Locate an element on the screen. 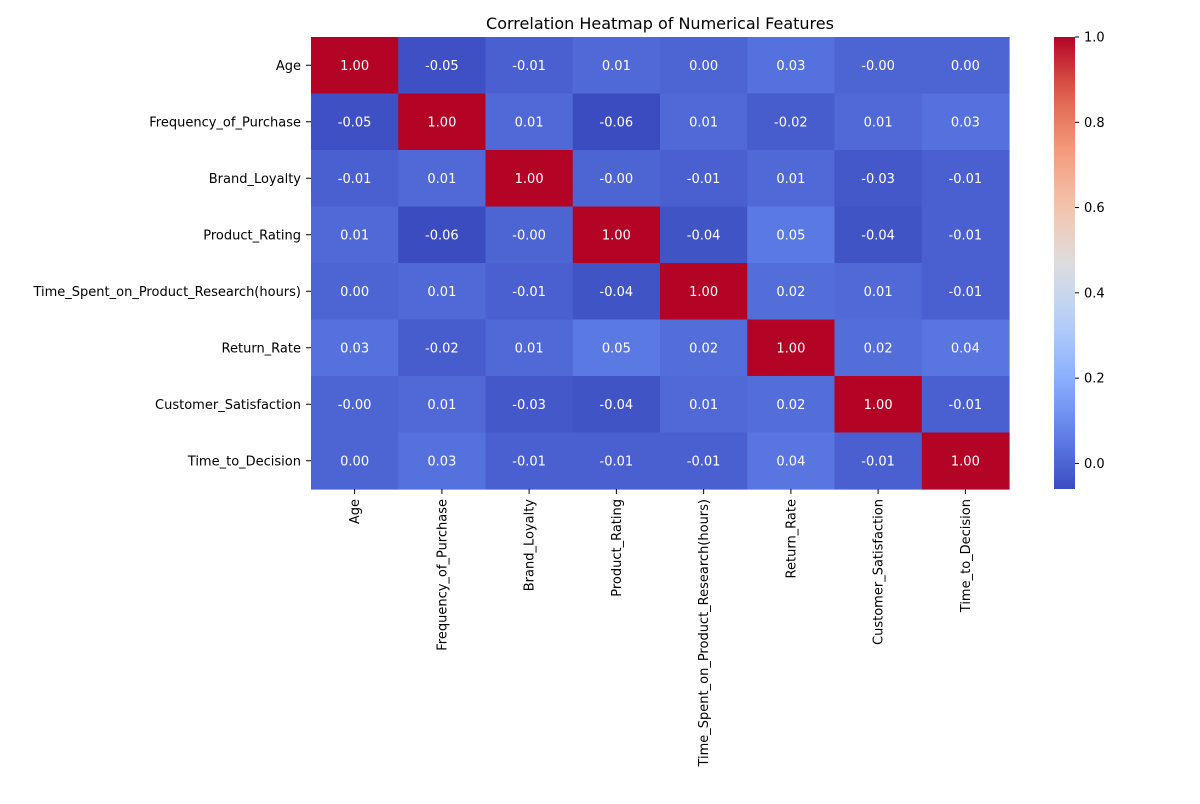 This screenshot has height=804, width=1200. y-tick-label: Brand_Loyalty is located at coordinates (255, 179).